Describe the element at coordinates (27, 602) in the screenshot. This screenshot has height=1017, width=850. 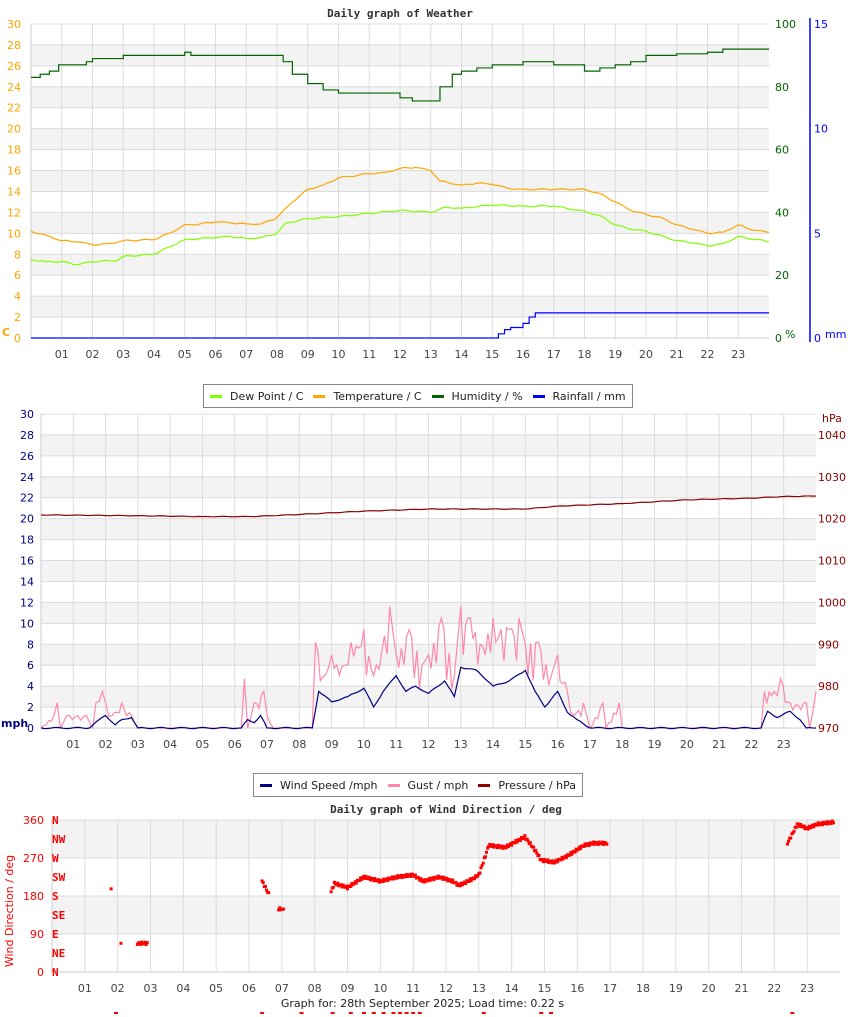
I see `y-tick-label-mph: 12` at that location.